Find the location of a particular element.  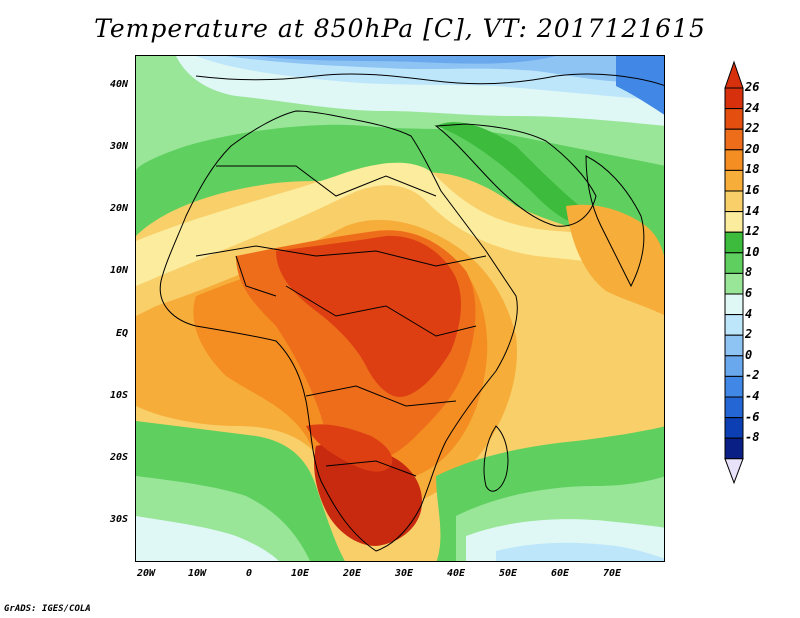

border-west is located at coordinates (256, 276).